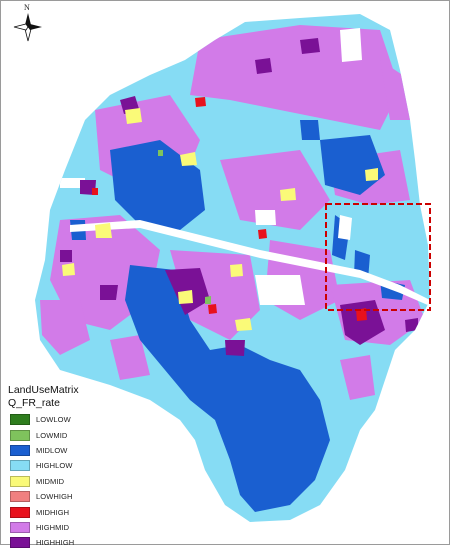 The height and width of the screenshot is (551, 450). I want to click on legend-title: LandUseMatrix, so click(43, 390).